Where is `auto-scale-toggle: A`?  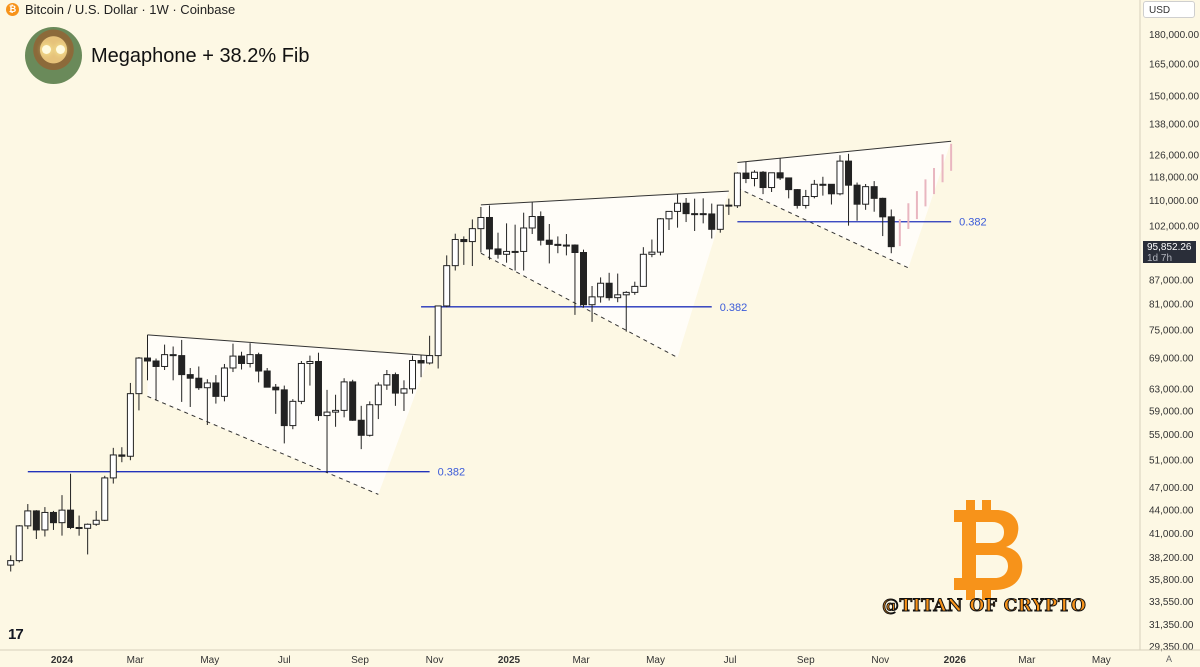 auto-scale-toggle: A is located at coordinates (1169, 659).